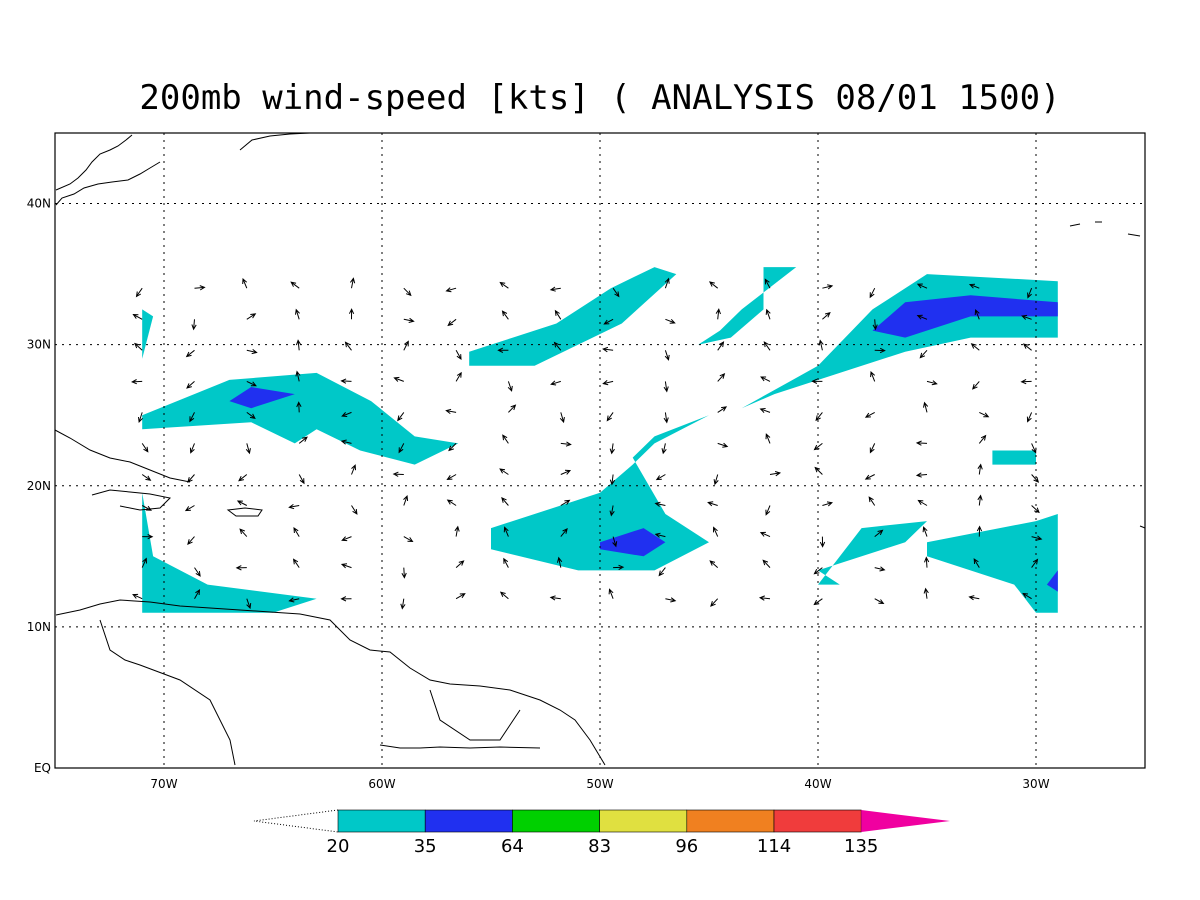 The image size is (1200, 900). Describe the element at coordinates (817, 784) in the screenshot. I see `lon-tick-label: 40W` at that location.